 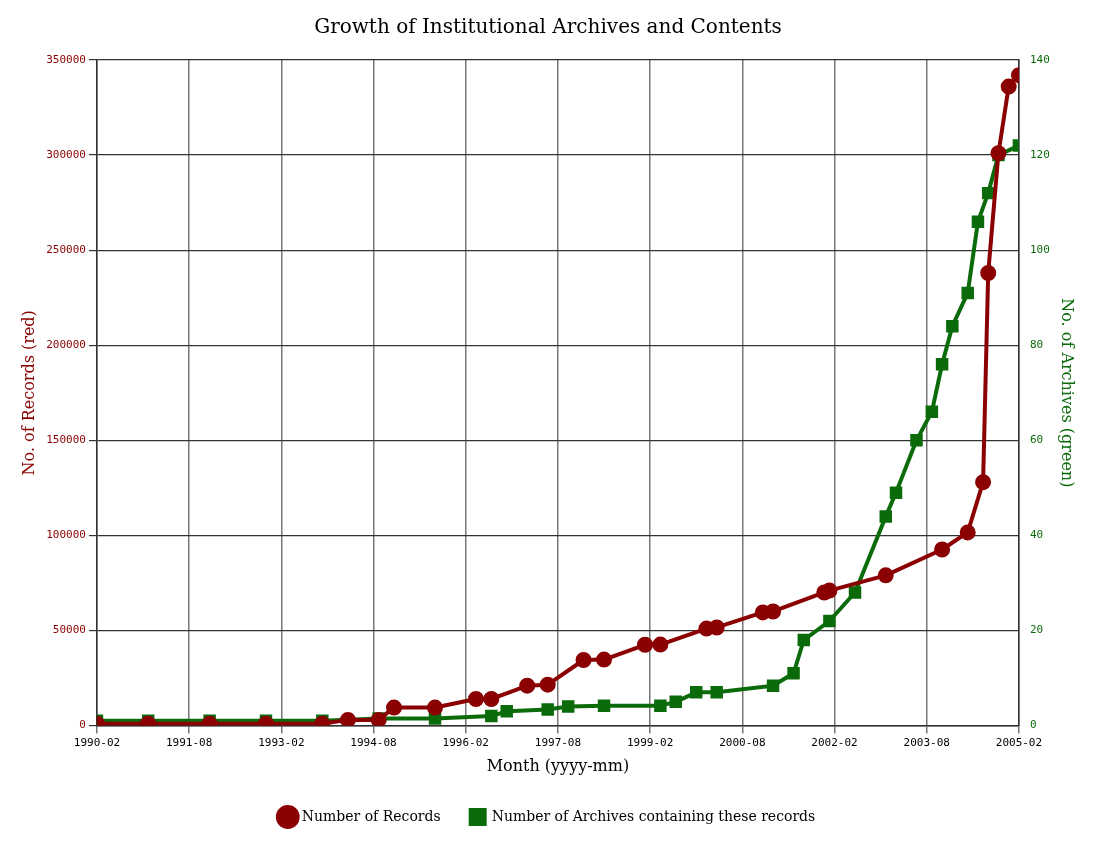 I want to click on y-tick-label: 250000, so click(x=66, y=250).